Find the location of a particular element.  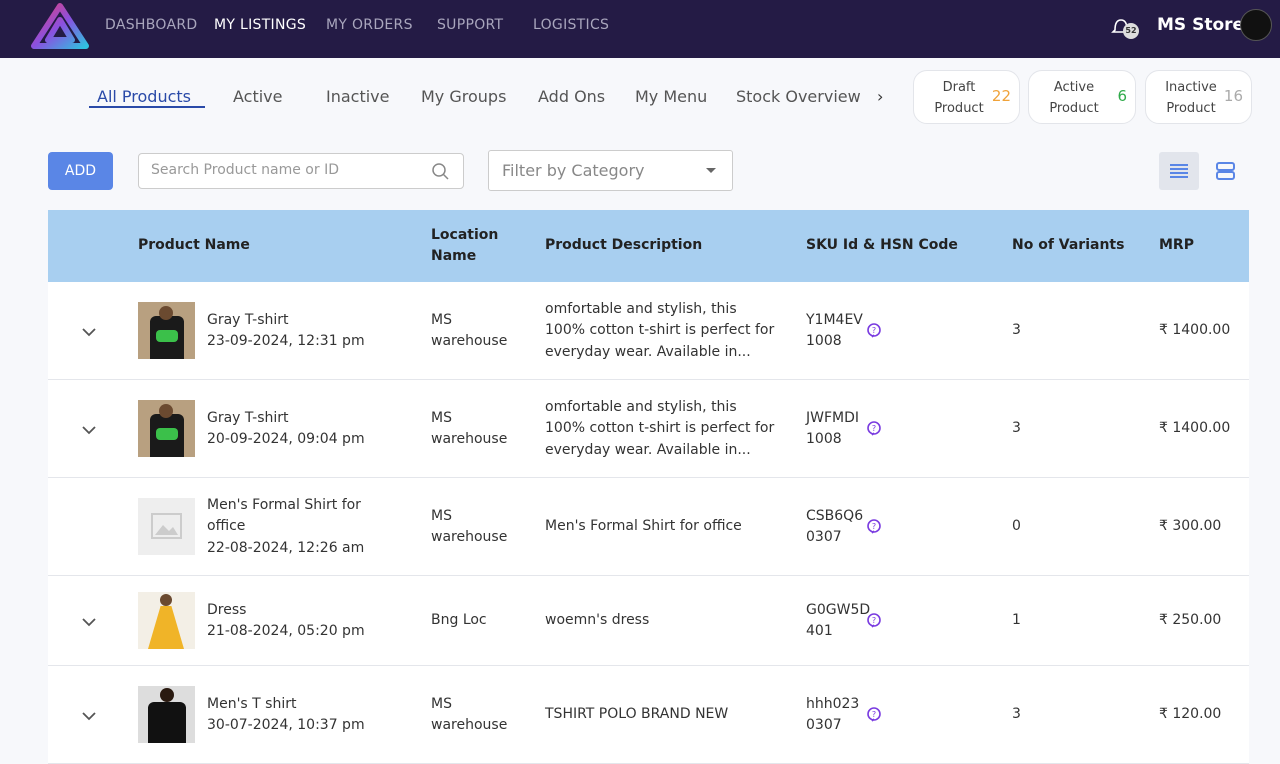

notification-bell is located at coordinates (1126, 28).